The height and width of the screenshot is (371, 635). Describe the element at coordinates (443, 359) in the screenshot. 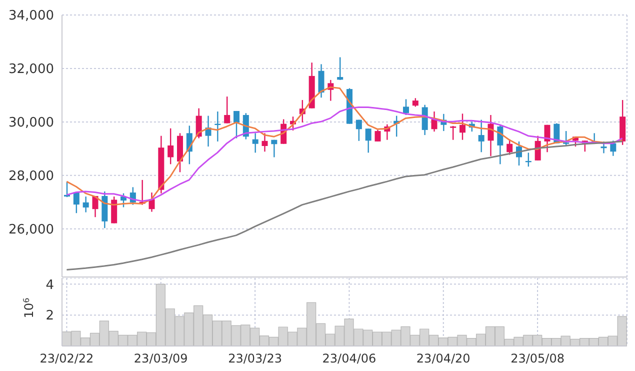

I see `x-tick-label: 23/04/20` at that location.